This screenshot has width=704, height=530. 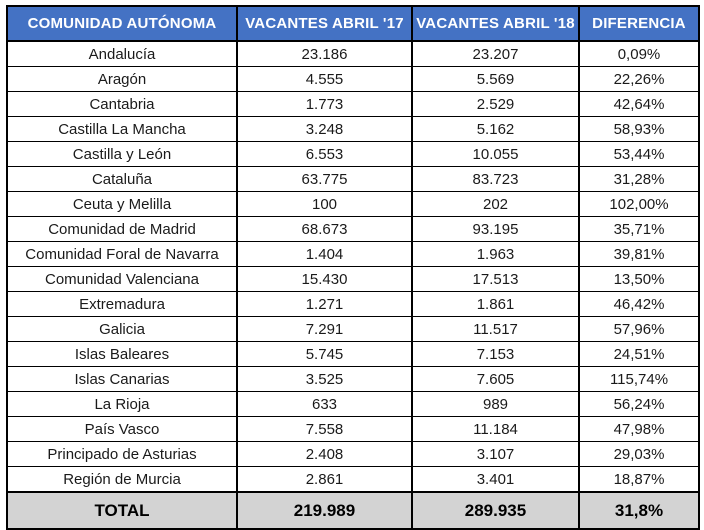 What do you see at coordinates (639, 379) in the screenshot?
I see `diferencia-cell: 115,74%` at bounding box center [639, 379].